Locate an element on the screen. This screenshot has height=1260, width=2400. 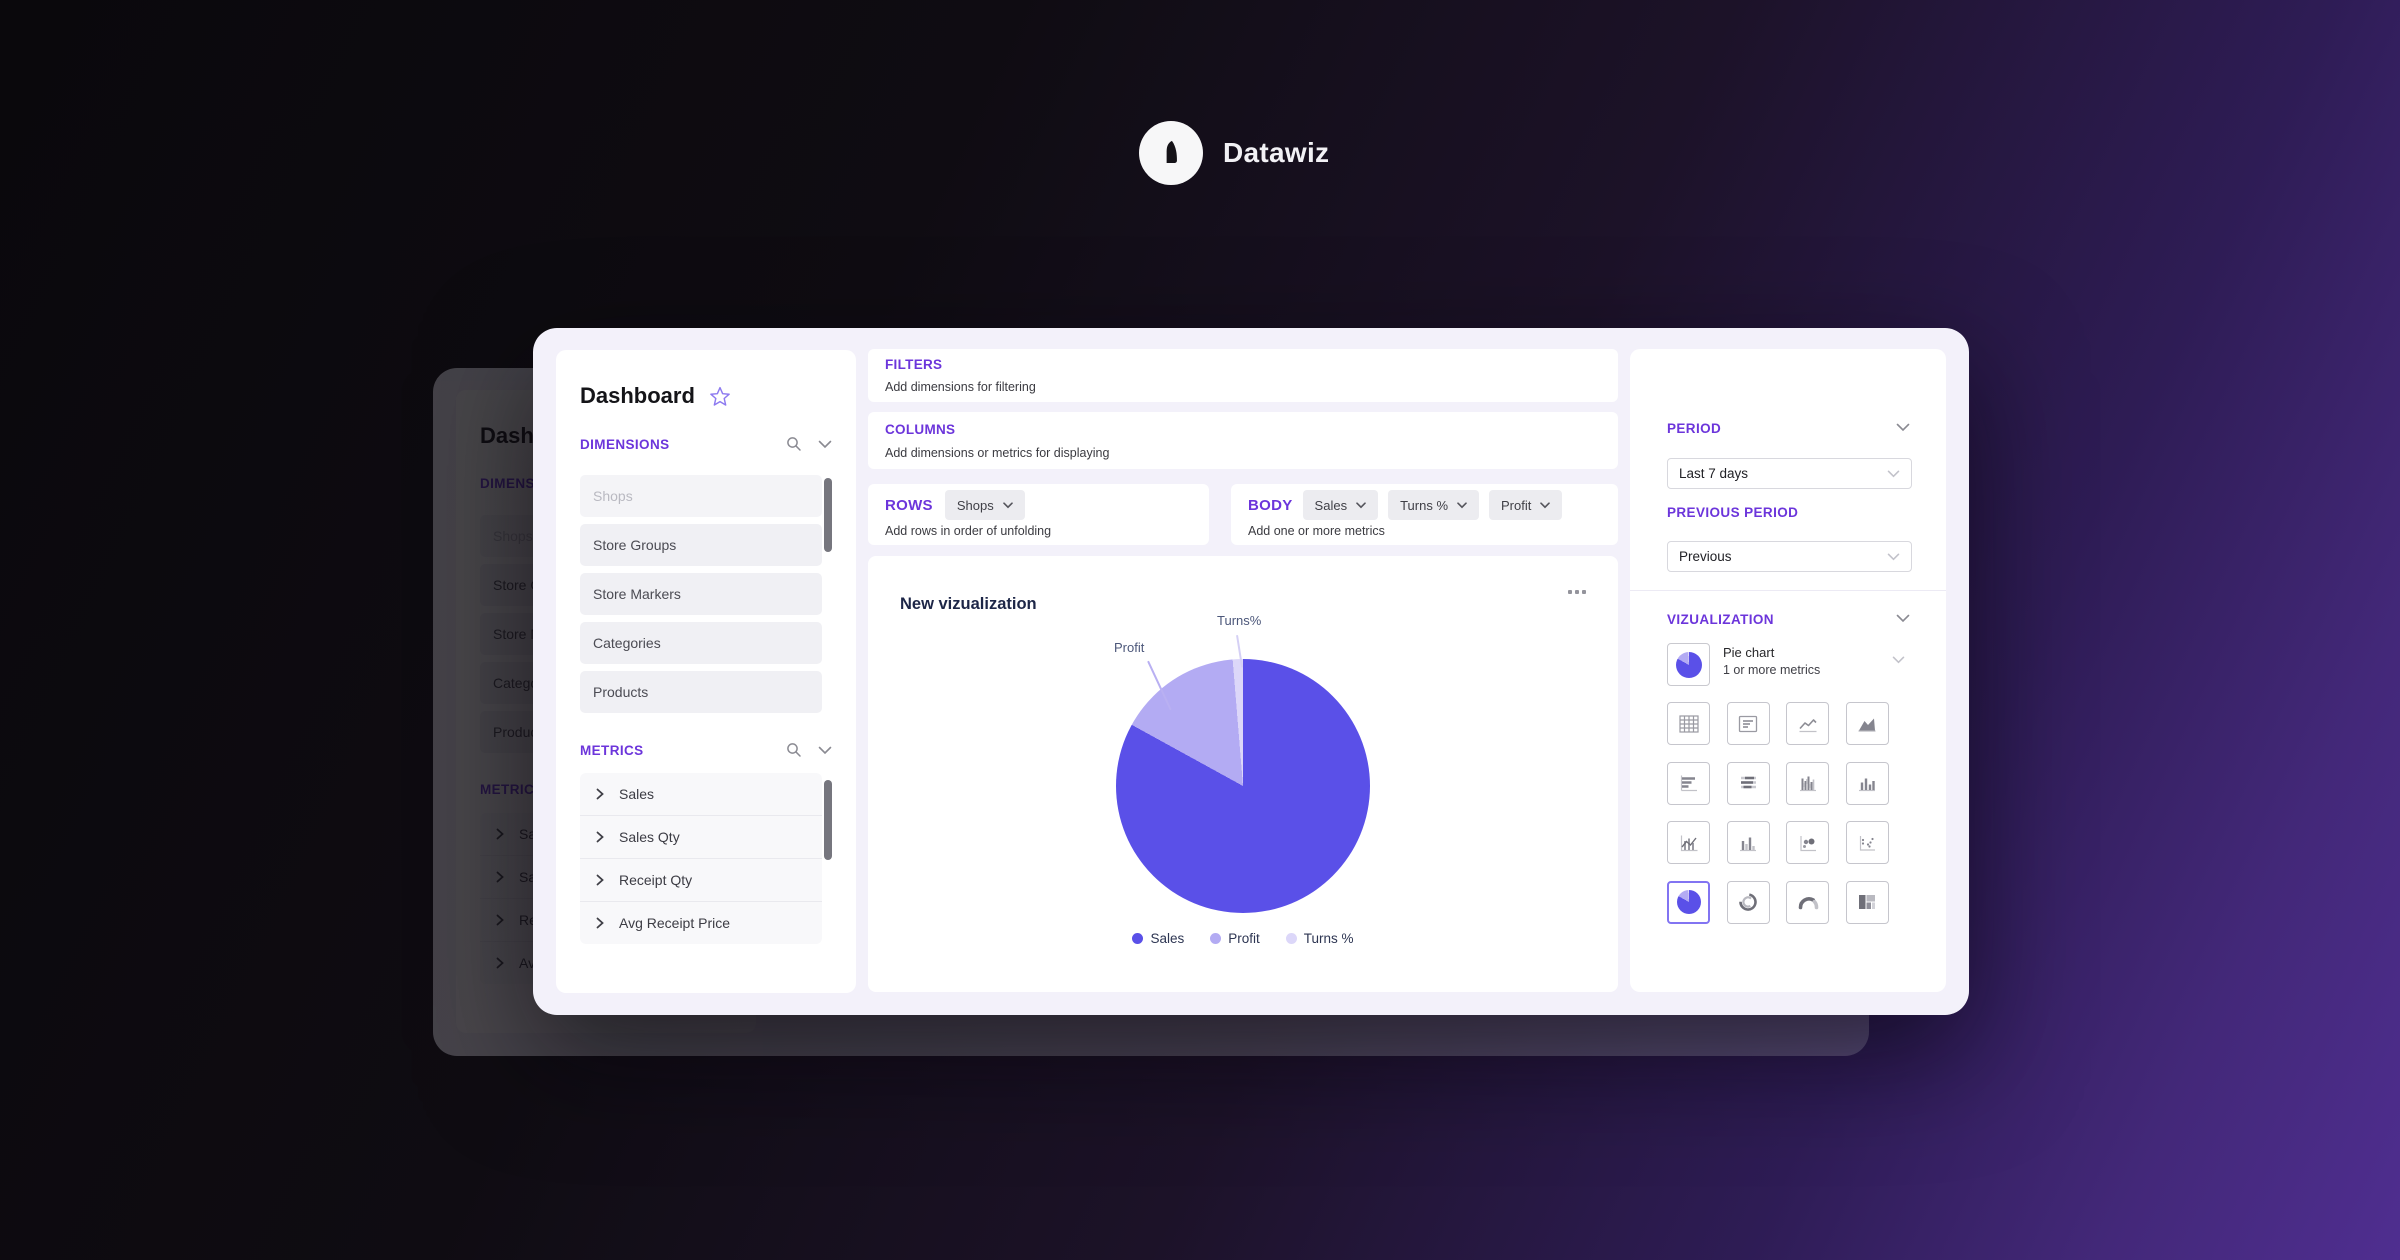
rows-chip: Shops is located at coordinates (984, 505).